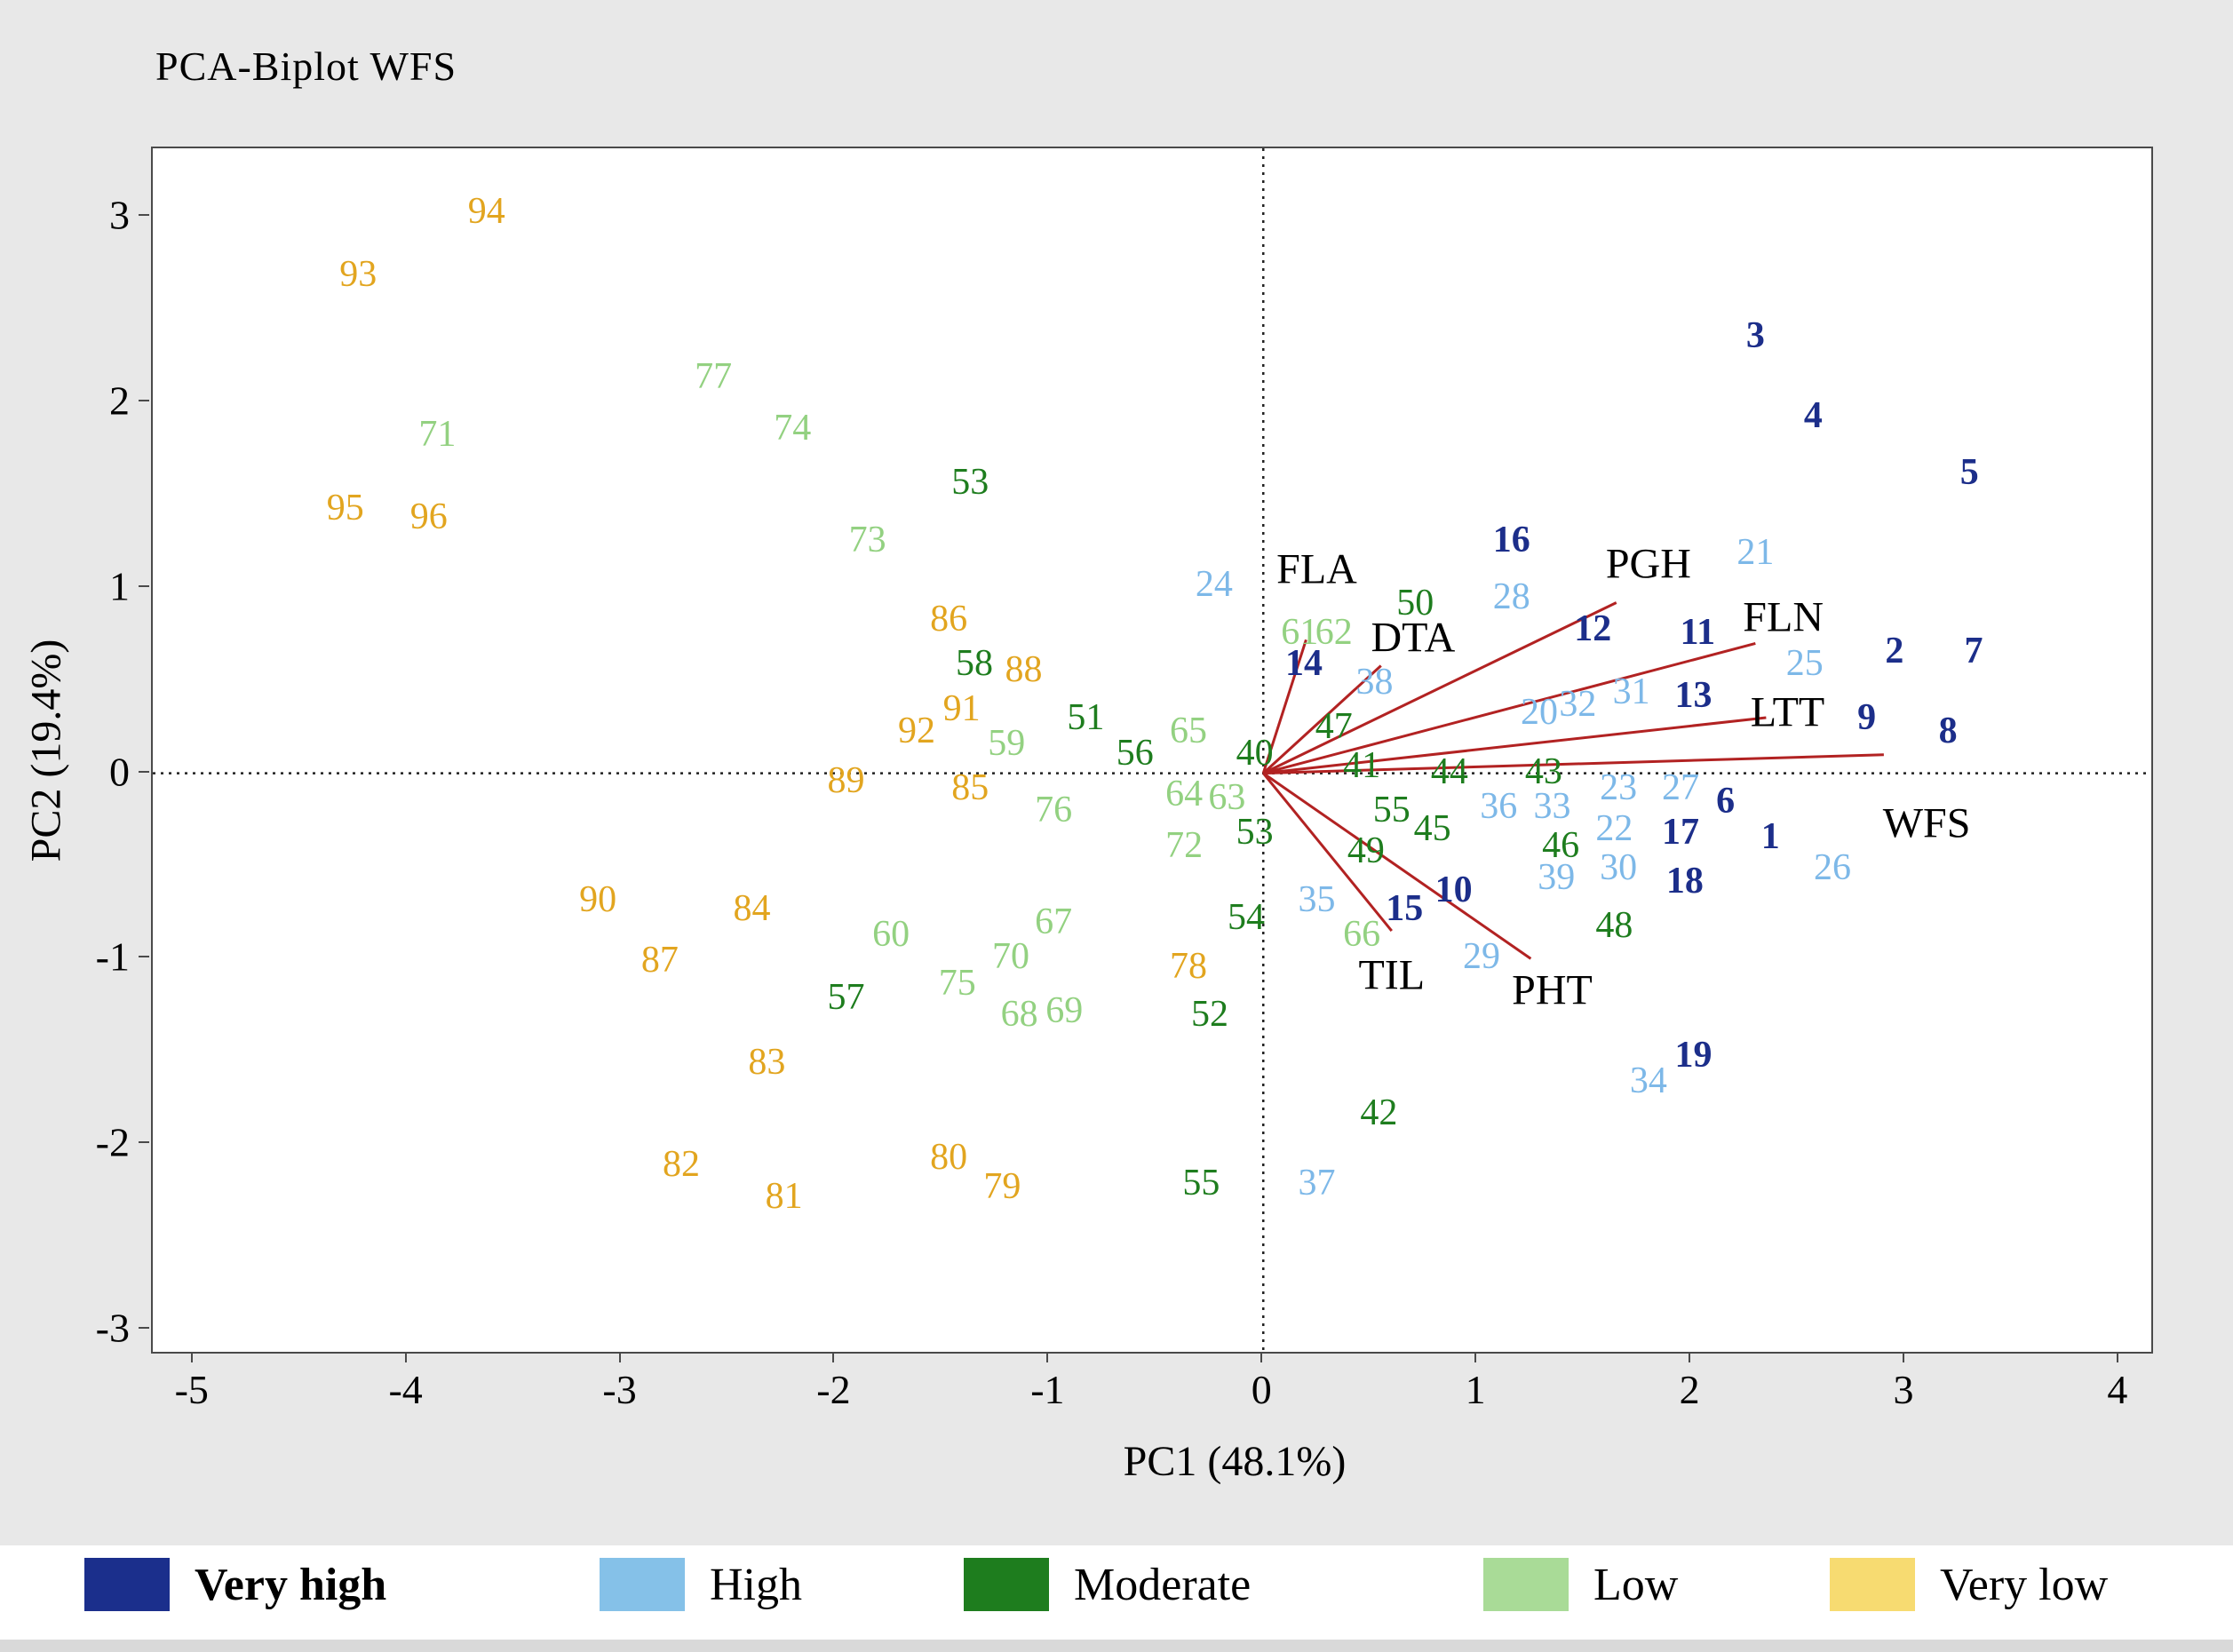 Image resolution: width=2233 pixels, height=1652 pixels. I want to click on trait-vector-wfs, so click(1573, 764).